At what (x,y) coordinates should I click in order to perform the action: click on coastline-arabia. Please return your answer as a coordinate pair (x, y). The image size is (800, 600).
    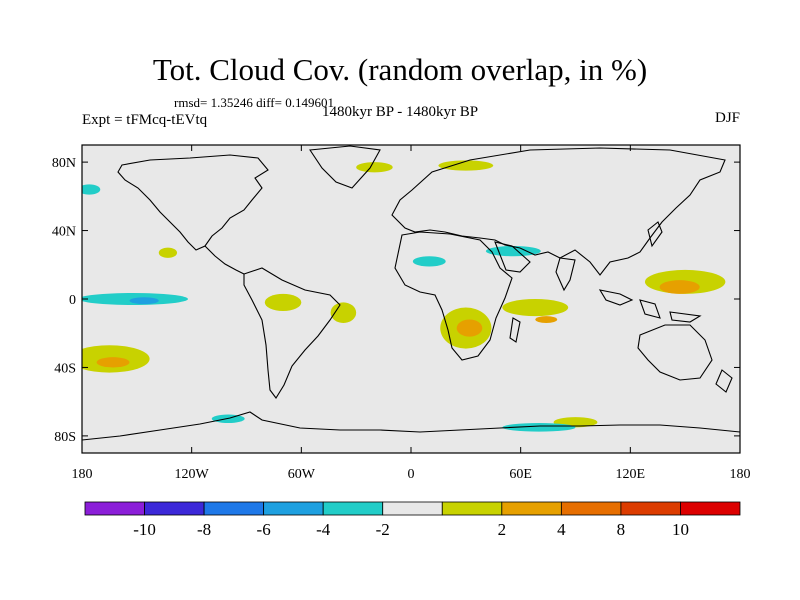
    Looking at the image, I should click on (512, 257).